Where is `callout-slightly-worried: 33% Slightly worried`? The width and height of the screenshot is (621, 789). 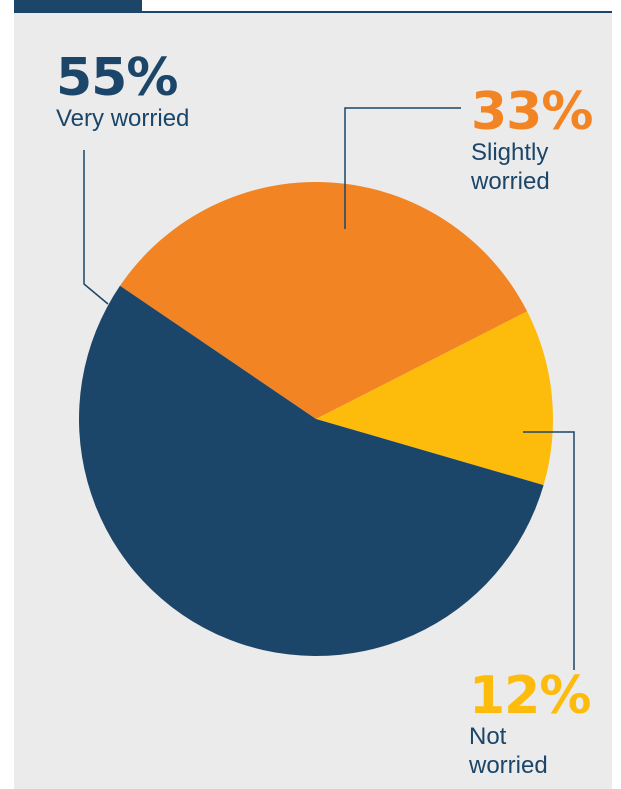
callout-slightly-worried: 33% Slightly worried is located at coordinates (532, 139).